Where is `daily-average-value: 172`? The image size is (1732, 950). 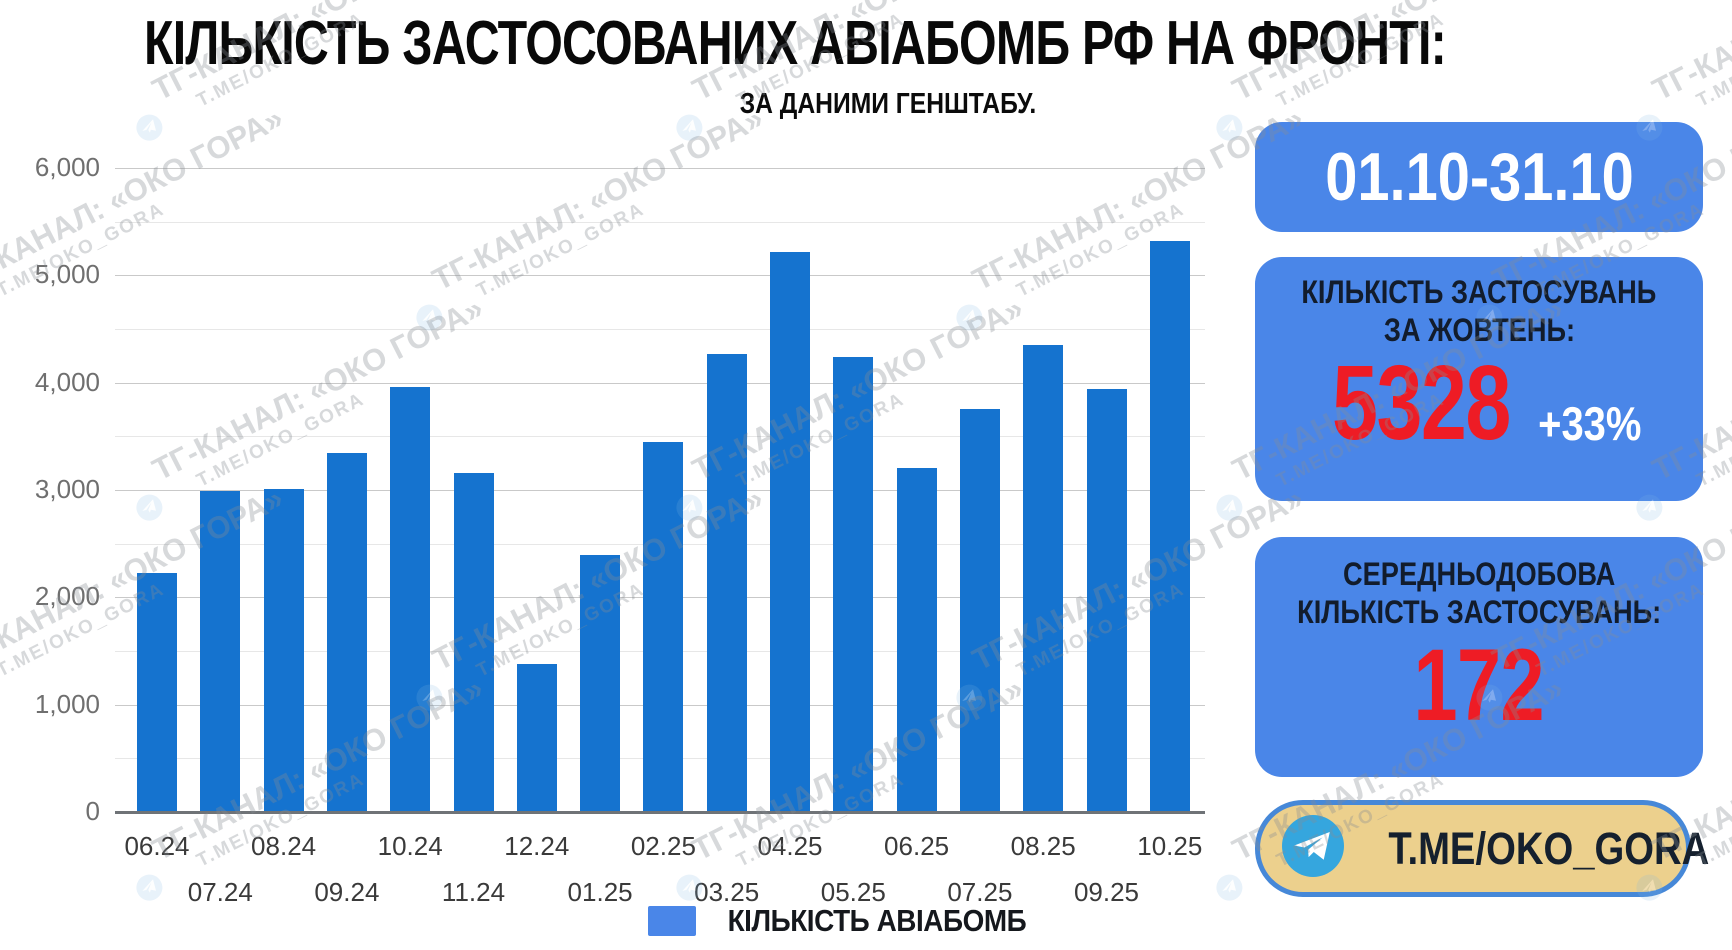 daily-average-value: 172 is located at coordinates (1479, 685).